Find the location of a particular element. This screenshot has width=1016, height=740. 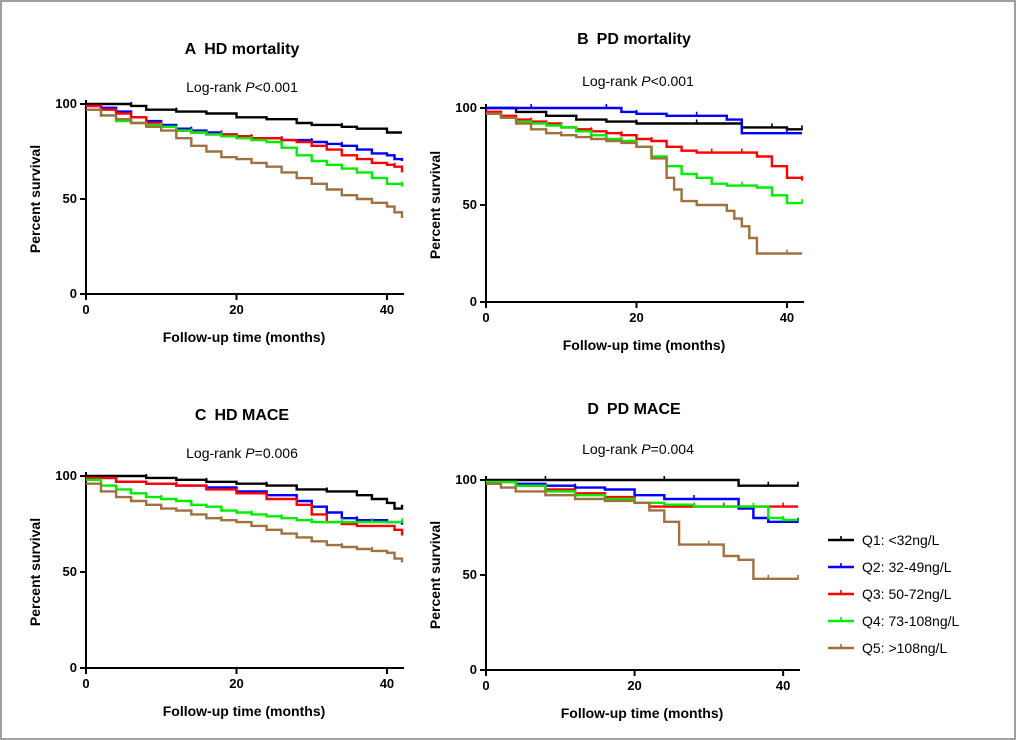

legend-label: Q2: 32-49ng/L is located at coordinates (907, 567).